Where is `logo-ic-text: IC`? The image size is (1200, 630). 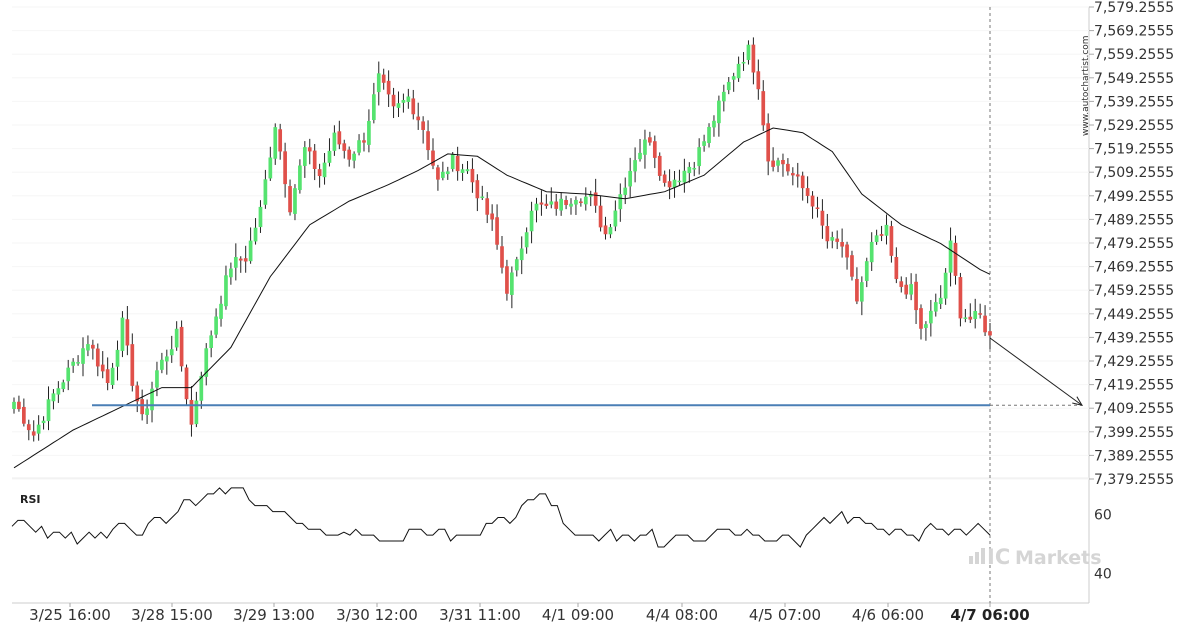 logo-ic-text: IC is located at coordinates (998, 557).